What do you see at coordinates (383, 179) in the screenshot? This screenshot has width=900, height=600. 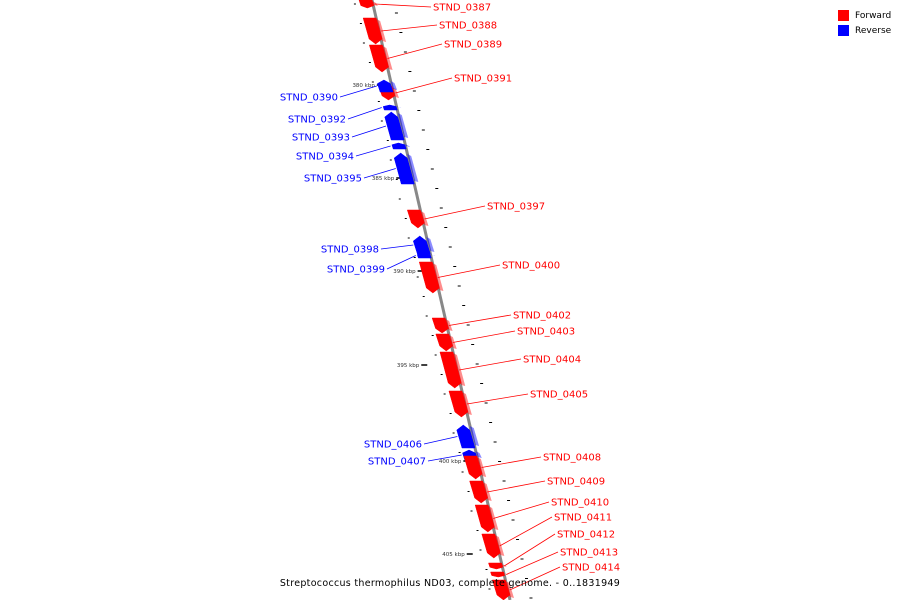 I see `kbp-label: 385 kbp` at bounding box center [383, 179].